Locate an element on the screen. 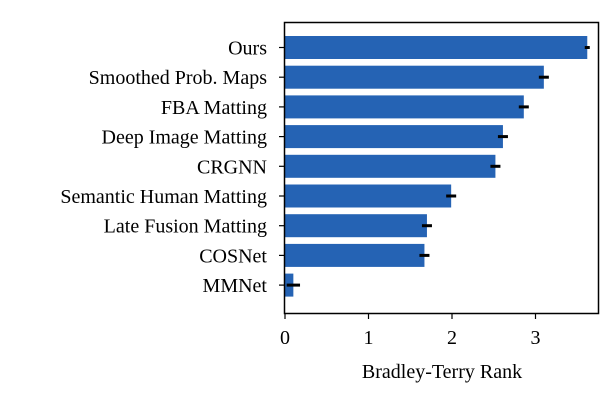 This screenshot has height=403, width=614. x-tick-label-1: 1 is located at coordinates (369, 338).